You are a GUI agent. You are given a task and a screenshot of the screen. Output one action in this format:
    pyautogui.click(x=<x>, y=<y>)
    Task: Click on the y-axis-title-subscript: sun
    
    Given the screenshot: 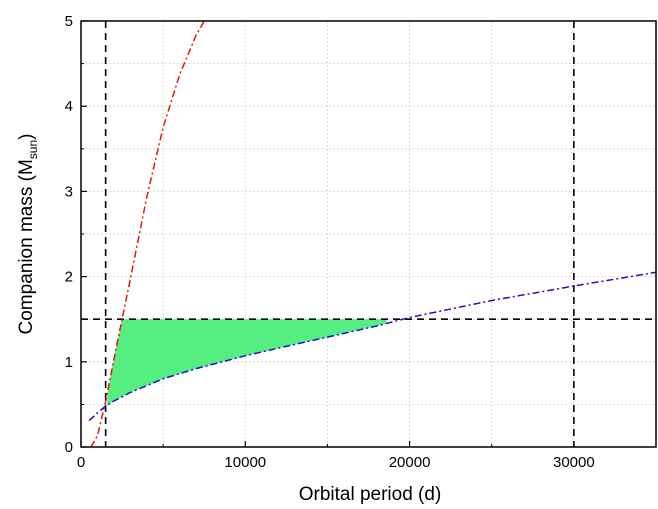 What is the action you would take?
    pyautogui.click(x=33, y=149)
    